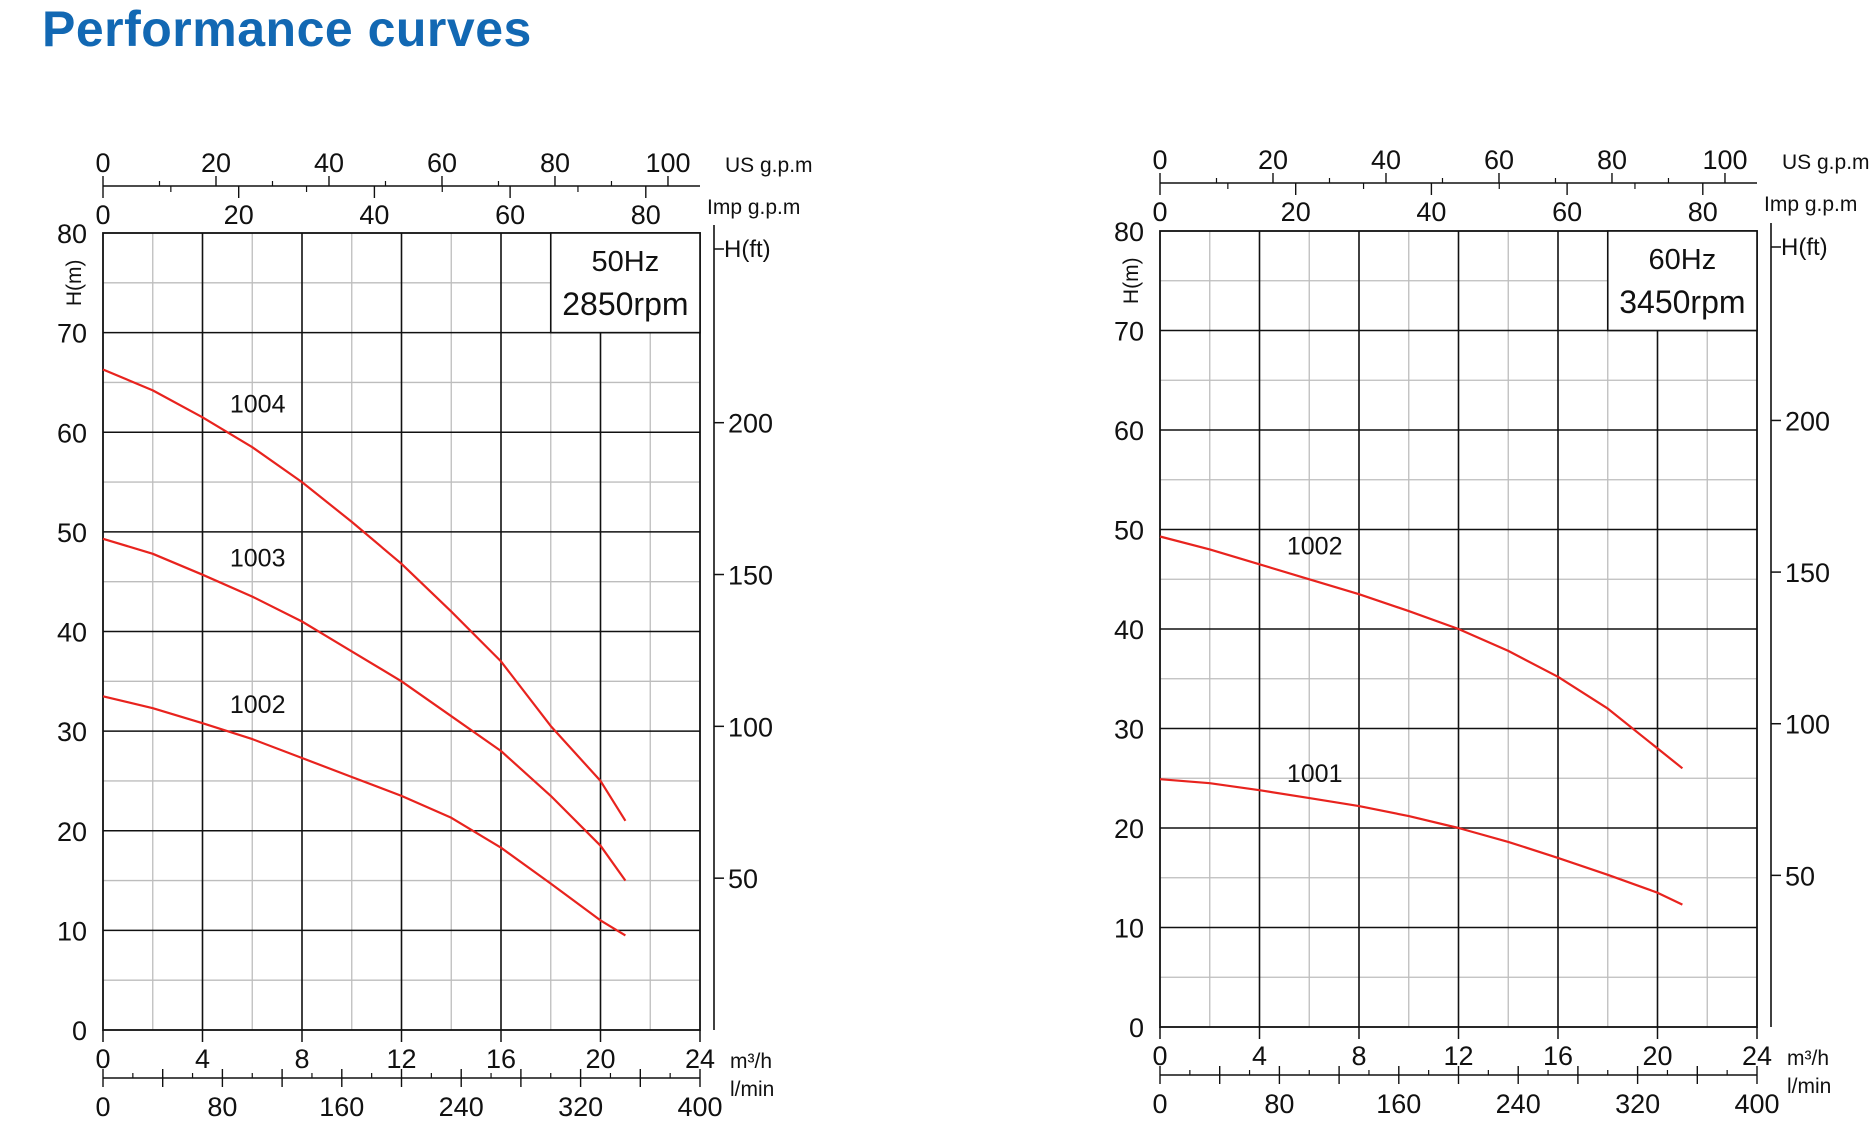  I want to click on chart2-lmin-axis-label: l/min, so click(1809, 1086).